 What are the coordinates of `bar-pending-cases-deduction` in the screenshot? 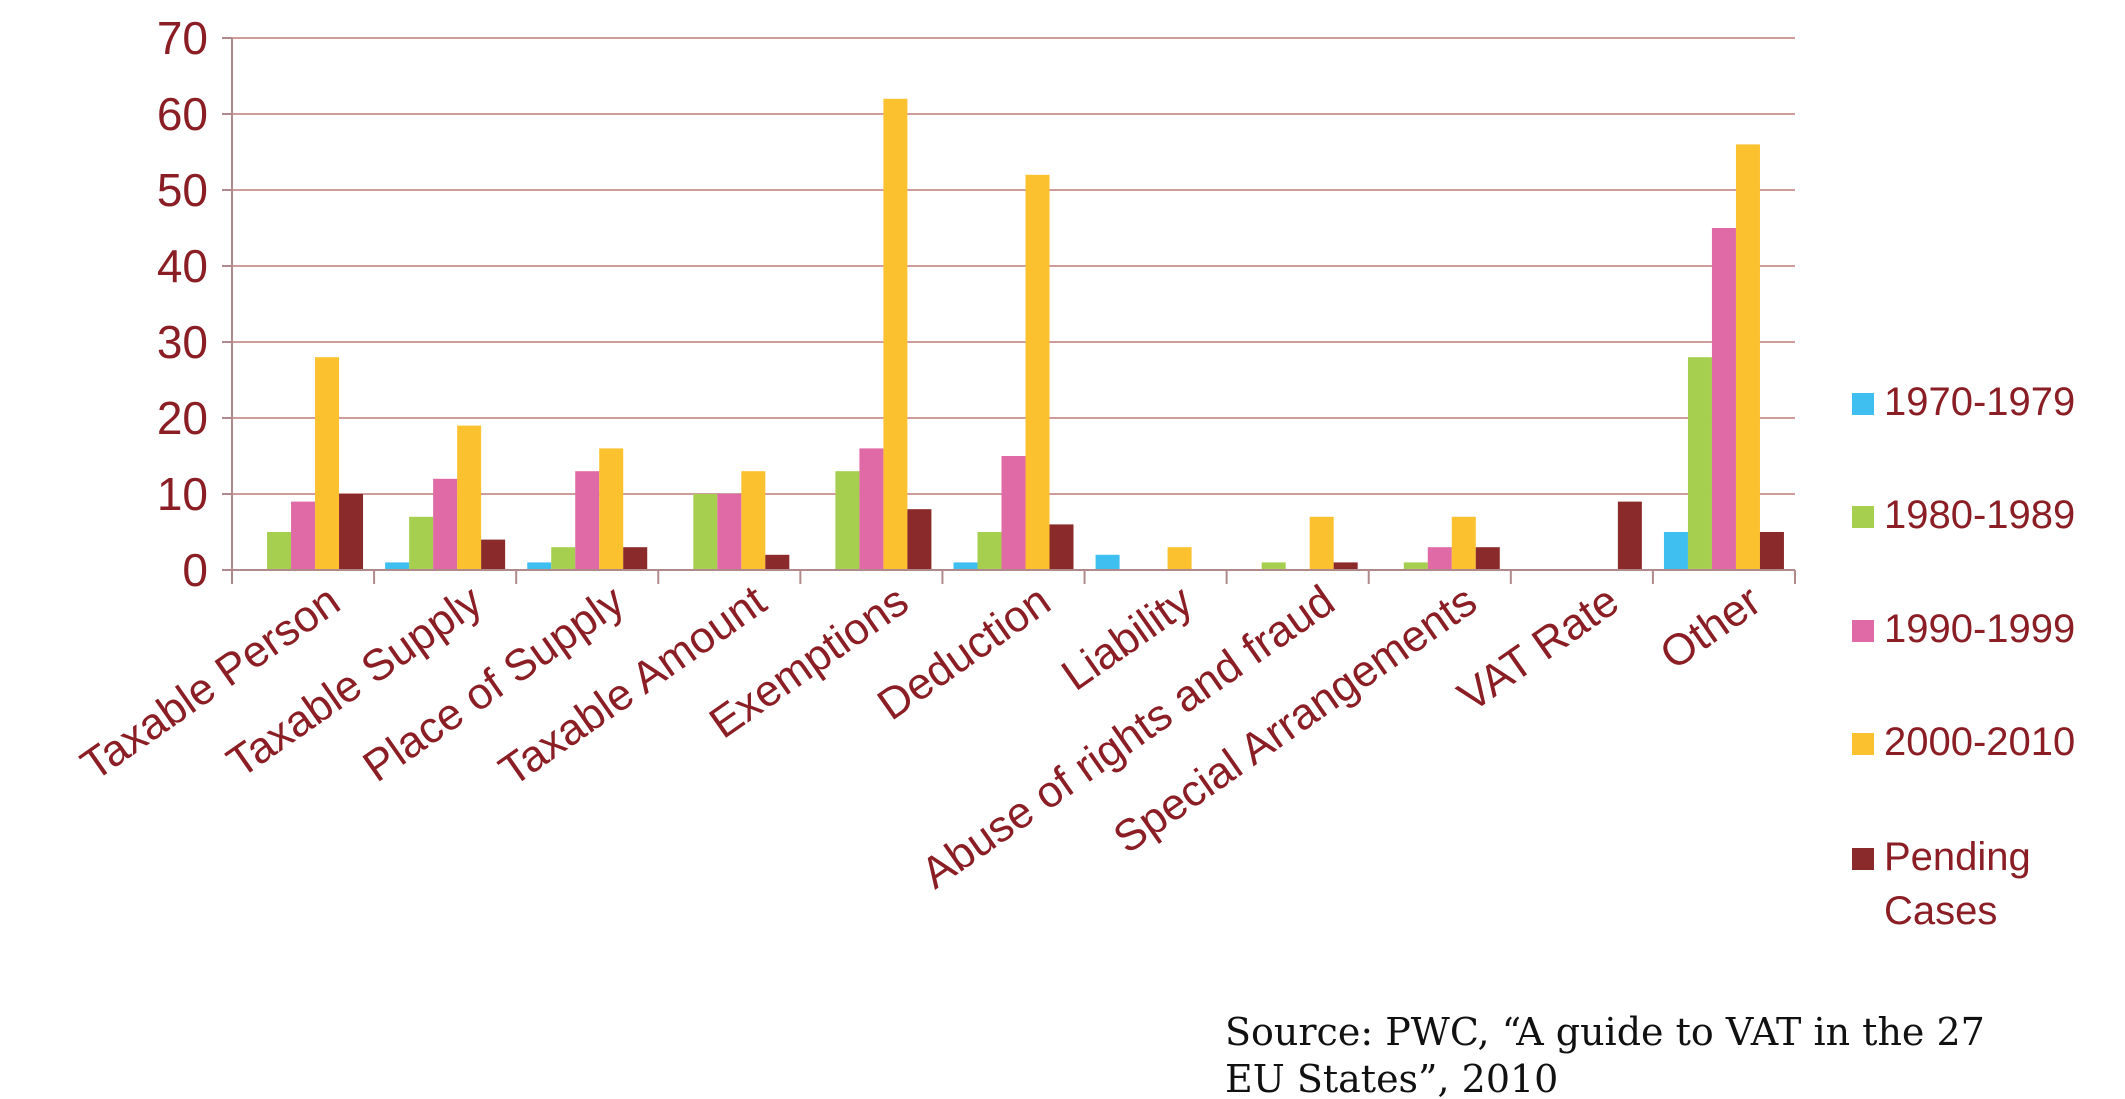 It's located at (1061, 547).